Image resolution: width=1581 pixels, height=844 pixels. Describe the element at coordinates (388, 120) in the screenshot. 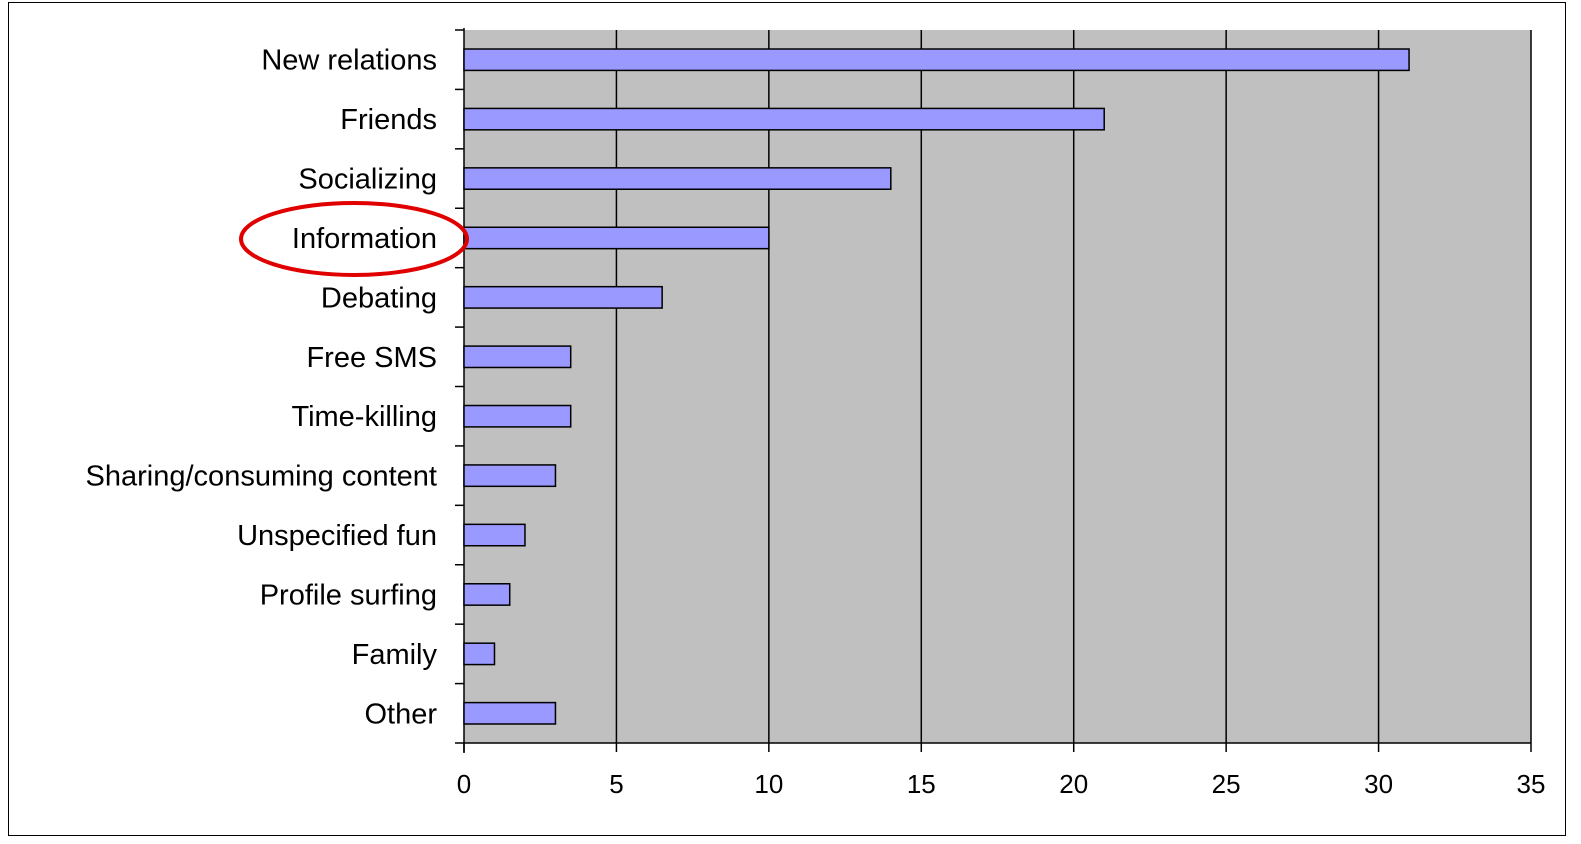

I see `category-label-friends: Friends` at that location.